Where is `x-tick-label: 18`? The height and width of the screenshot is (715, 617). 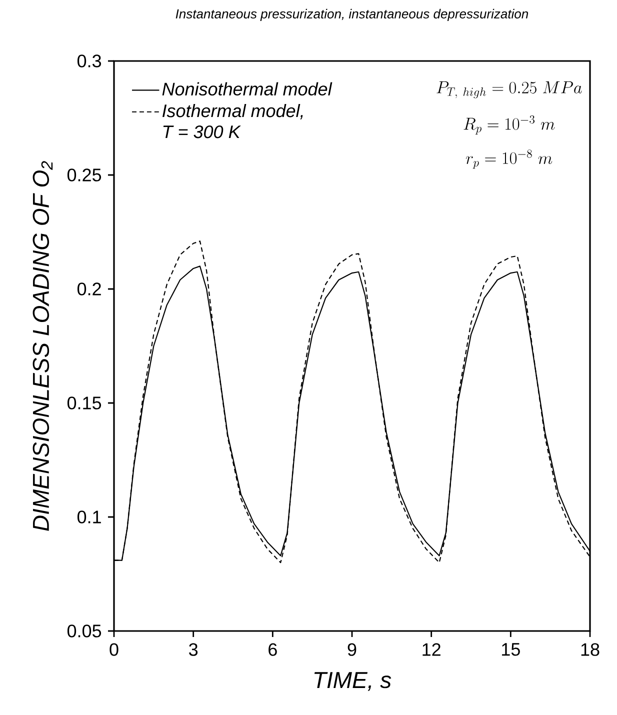
x-tick-label: 18 is located at coordinates (590, 649).